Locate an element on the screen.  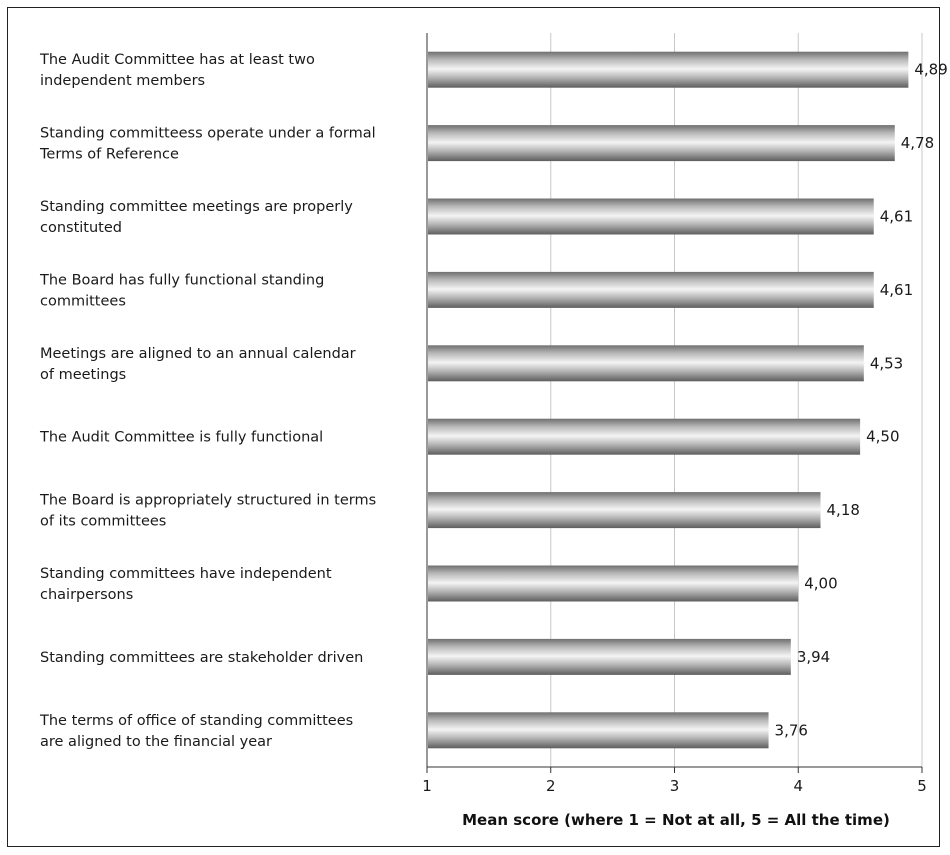
x-tick-label: 2 is located at coordinates (551, 786).